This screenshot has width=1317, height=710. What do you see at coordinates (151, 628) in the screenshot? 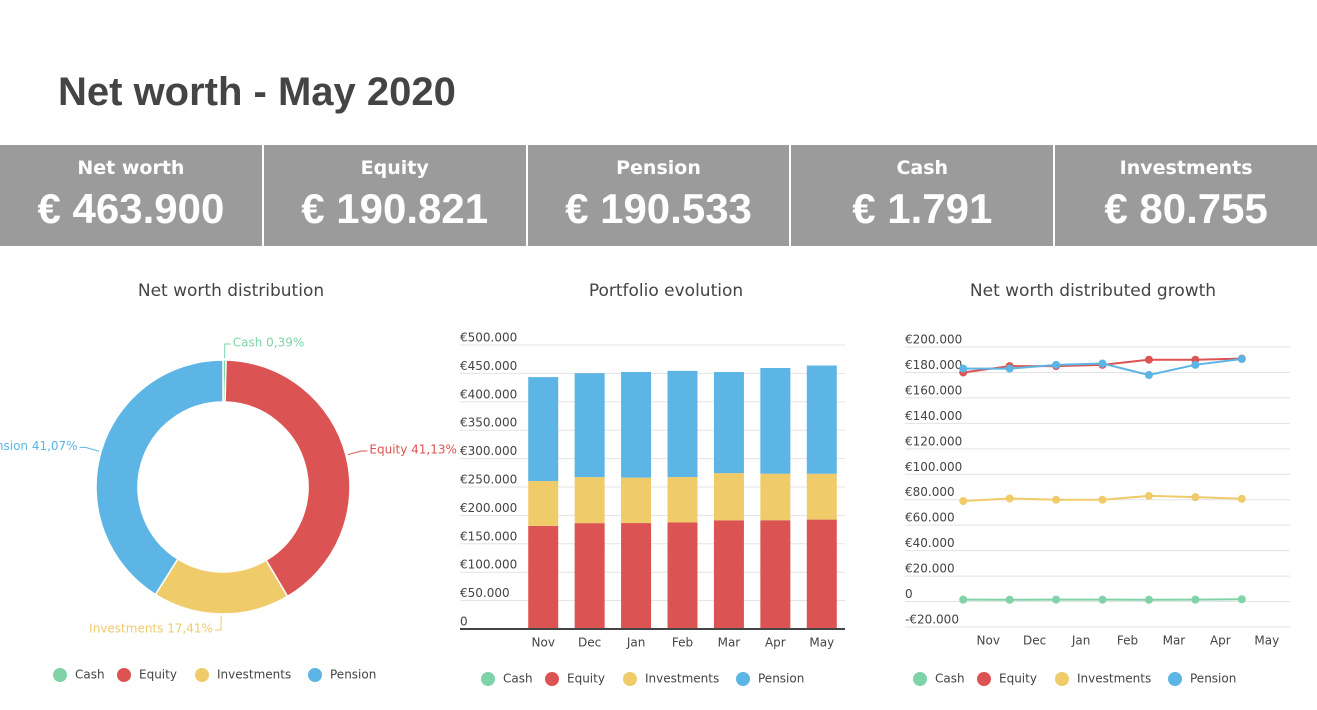
I see `pie-label: Investments 17,41%` at bounding box center [151, 628].